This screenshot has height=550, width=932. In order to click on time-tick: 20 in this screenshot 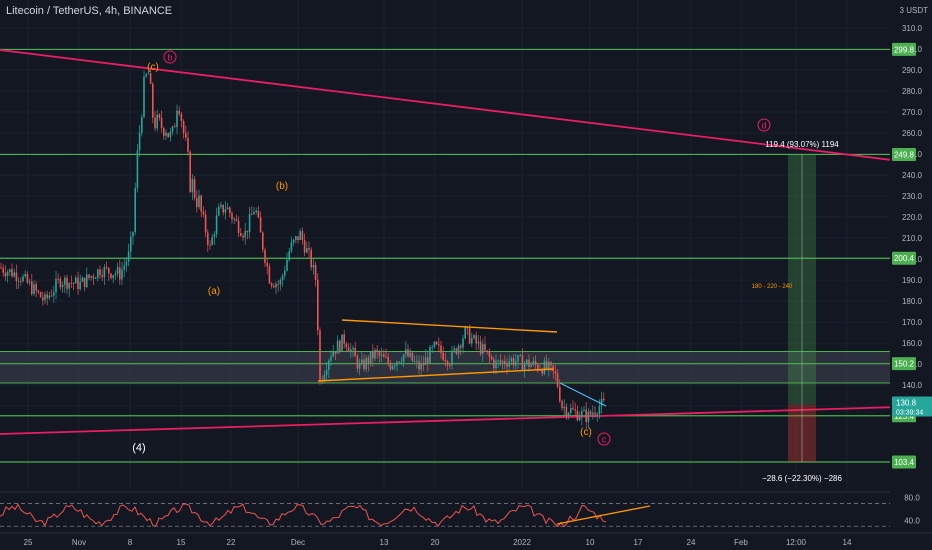, I will do `click(435, 542)`.